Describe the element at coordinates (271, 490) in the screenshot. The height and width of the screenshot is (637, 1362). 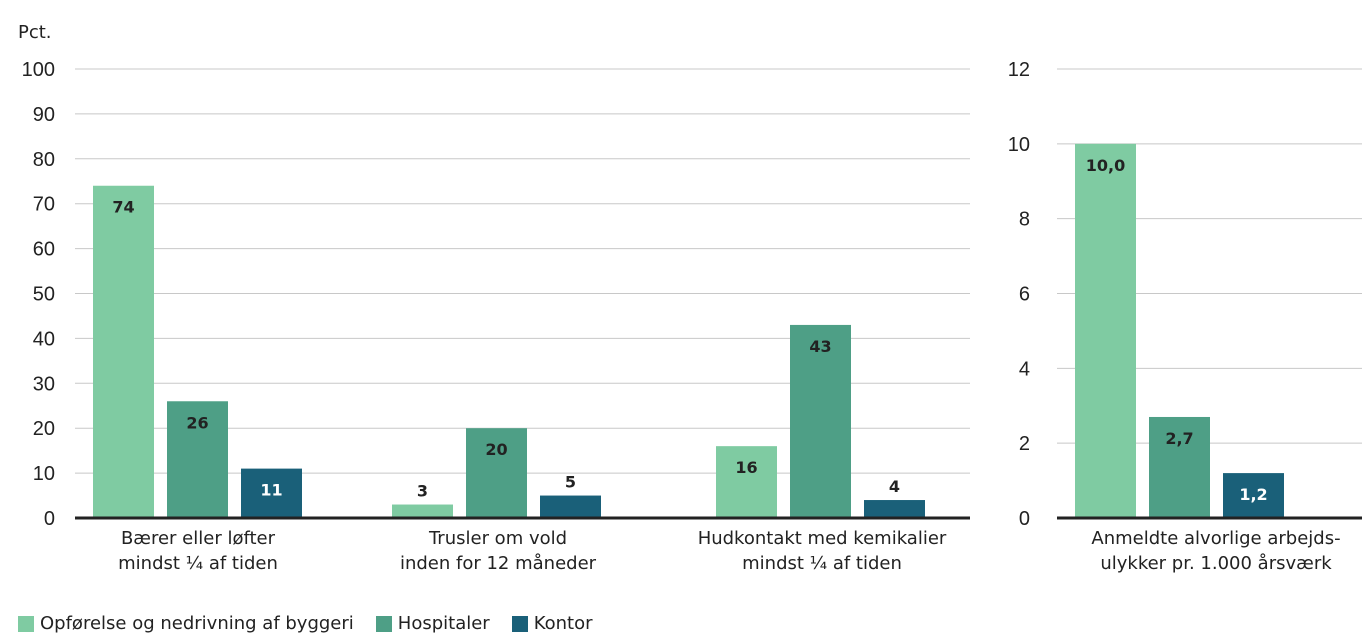
I see `data-label: 11` at that location.